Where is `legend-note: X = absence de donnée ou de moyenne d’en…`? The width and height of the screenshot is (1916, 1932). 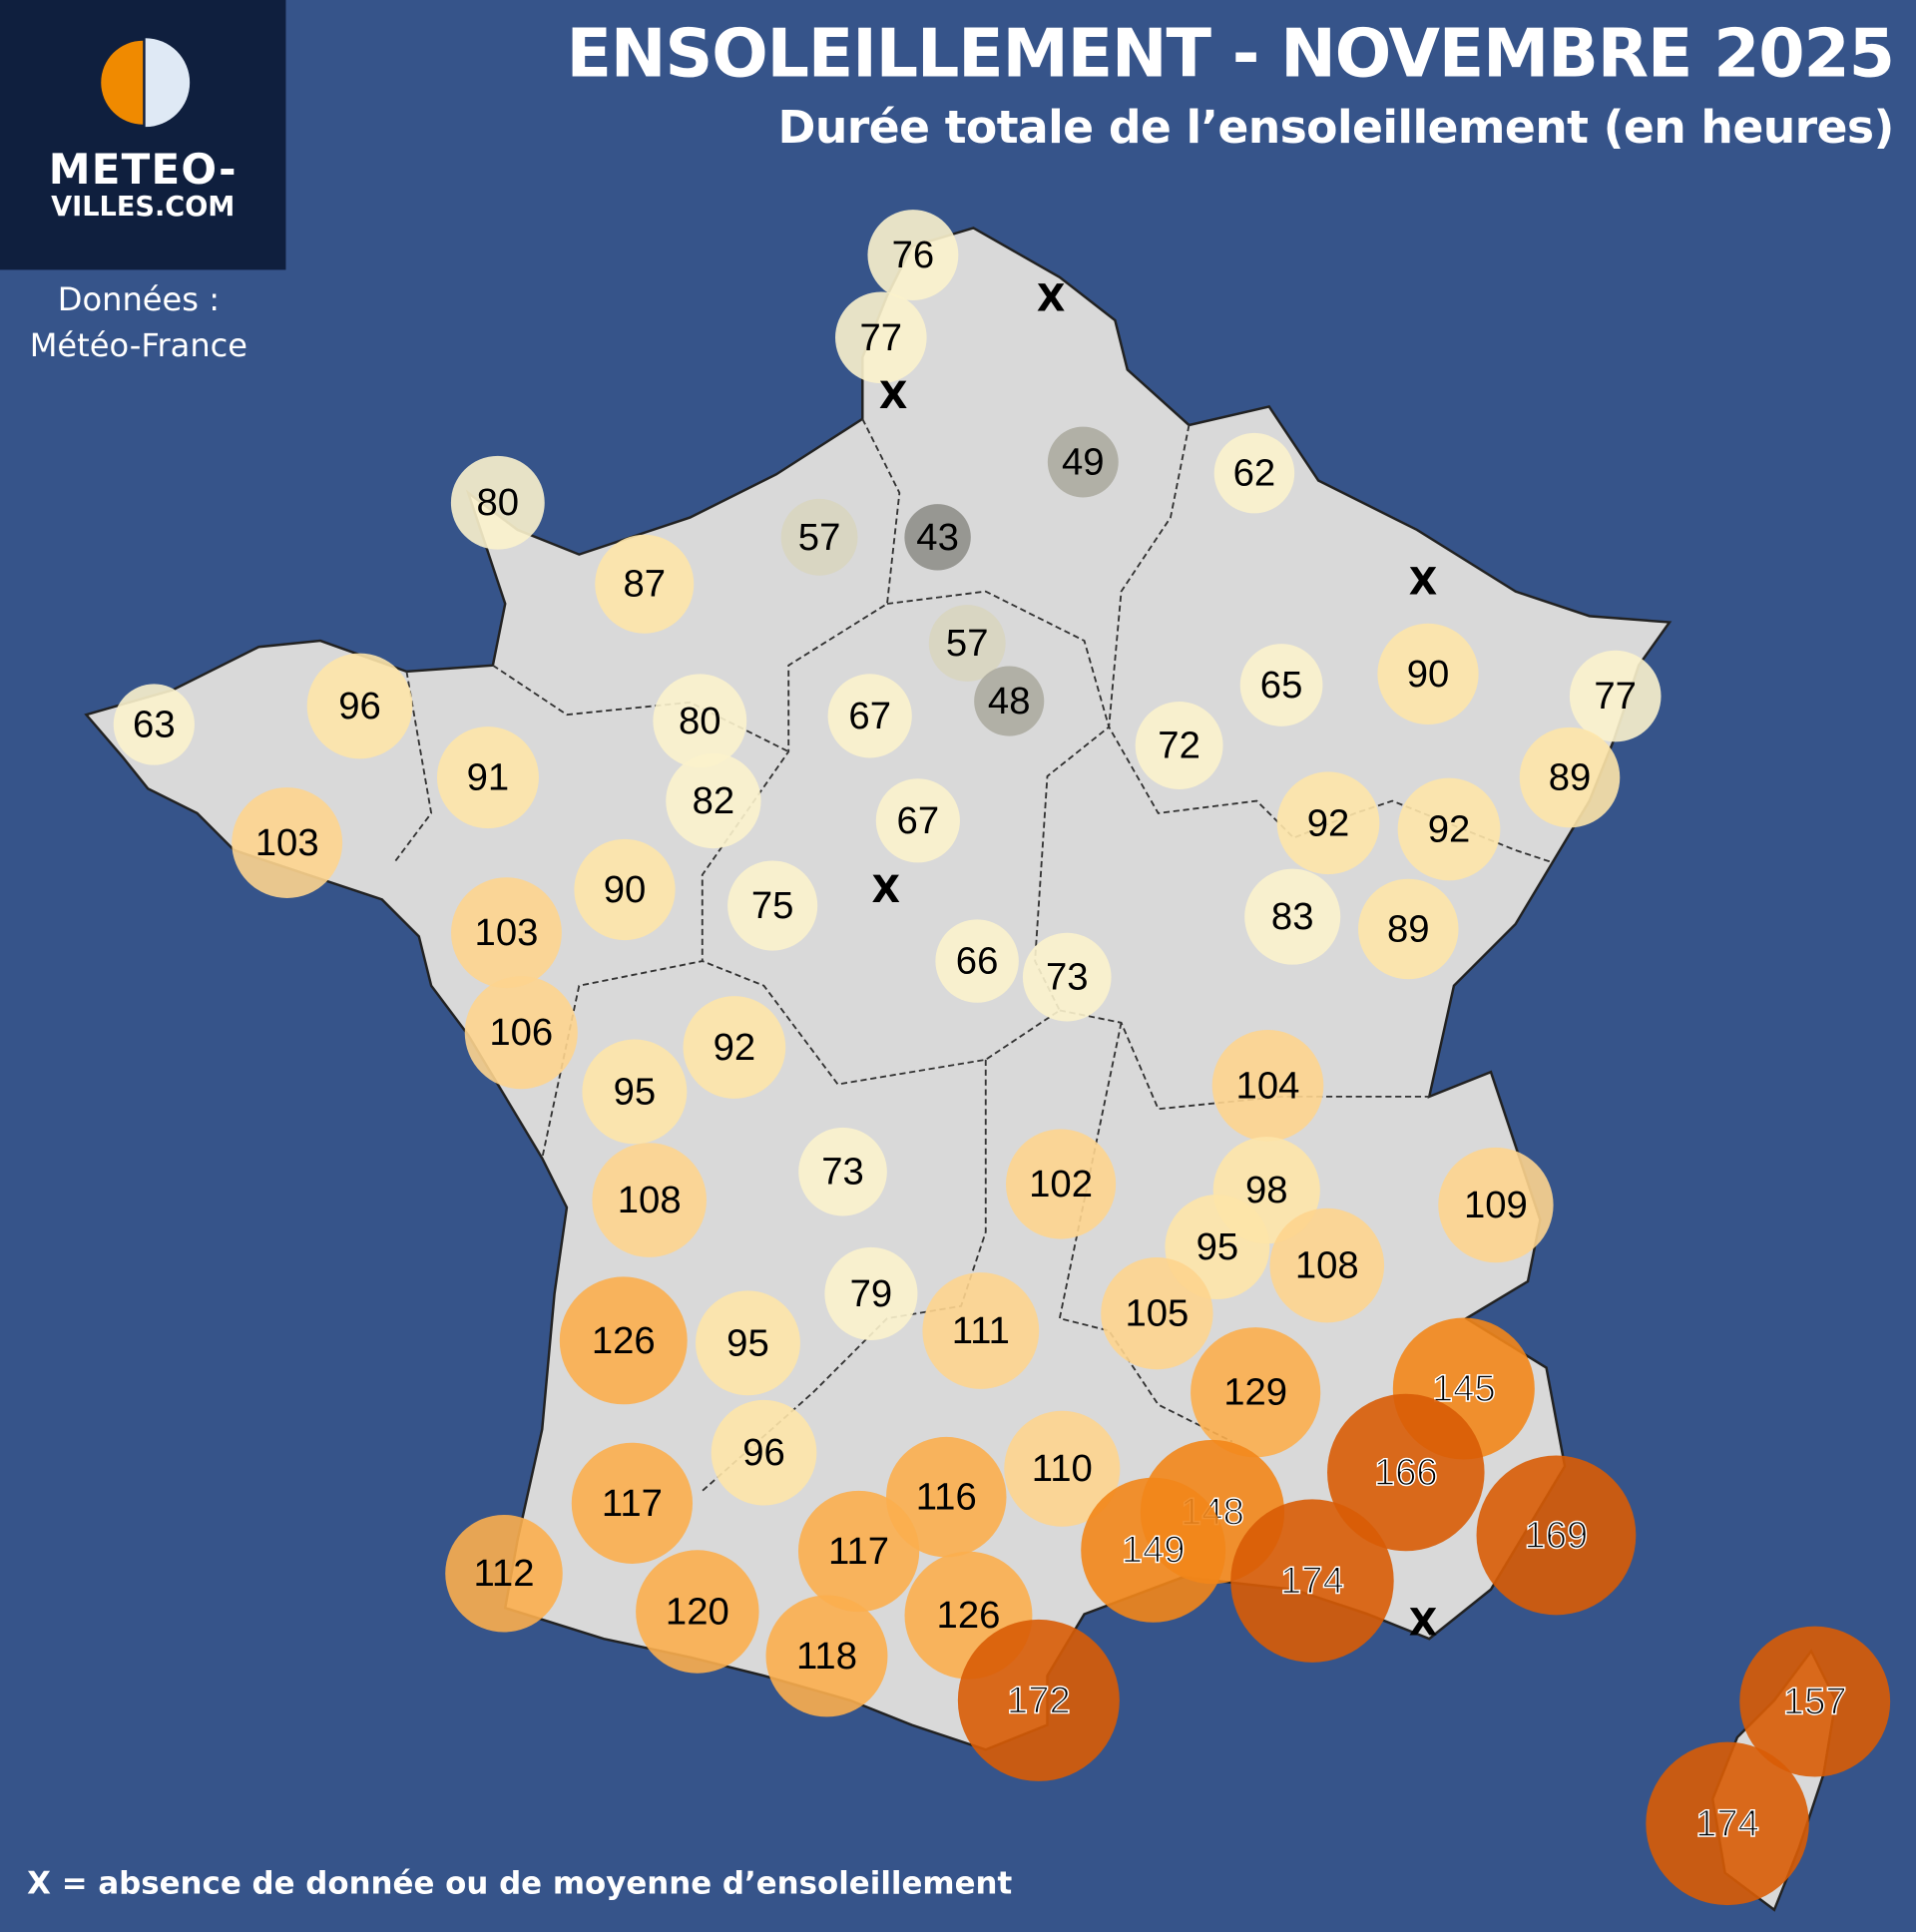
legend-note: X = absence de donnée ou de moyenne d’en… is located at coordinates (520, 1883).